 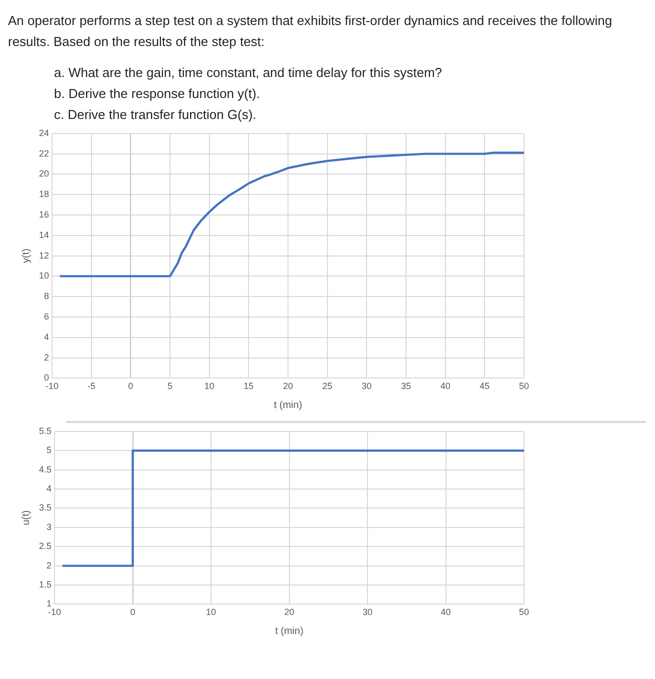 I want to click on y-tick-label: 5.5, so click(x=45, y=431).